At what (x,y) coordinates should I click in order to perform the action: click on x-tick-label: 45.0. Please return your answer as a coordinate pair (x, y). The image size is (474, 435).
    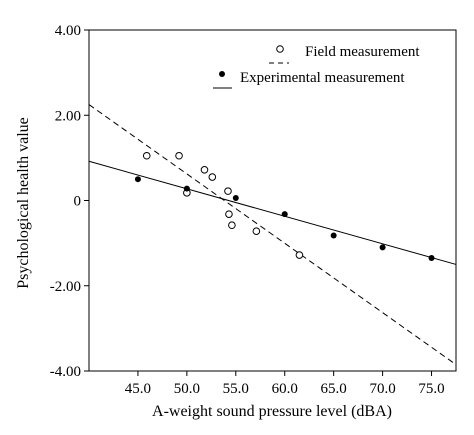
    Looking at the image, I should click on (138, 389).